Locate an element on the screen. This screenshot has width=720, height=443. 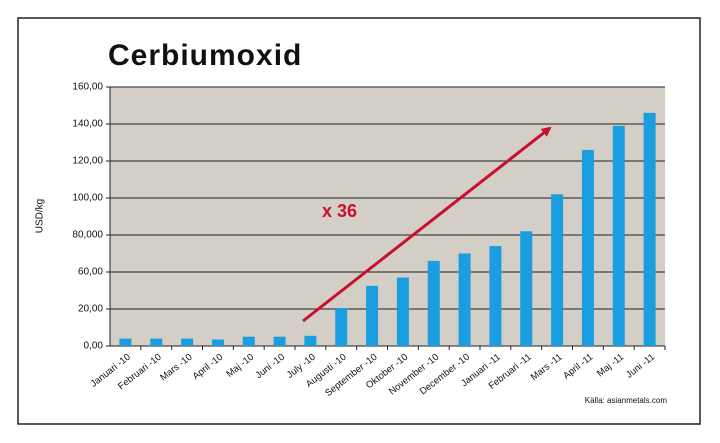
annotation: x 36 is located at coordinates (339, 211).